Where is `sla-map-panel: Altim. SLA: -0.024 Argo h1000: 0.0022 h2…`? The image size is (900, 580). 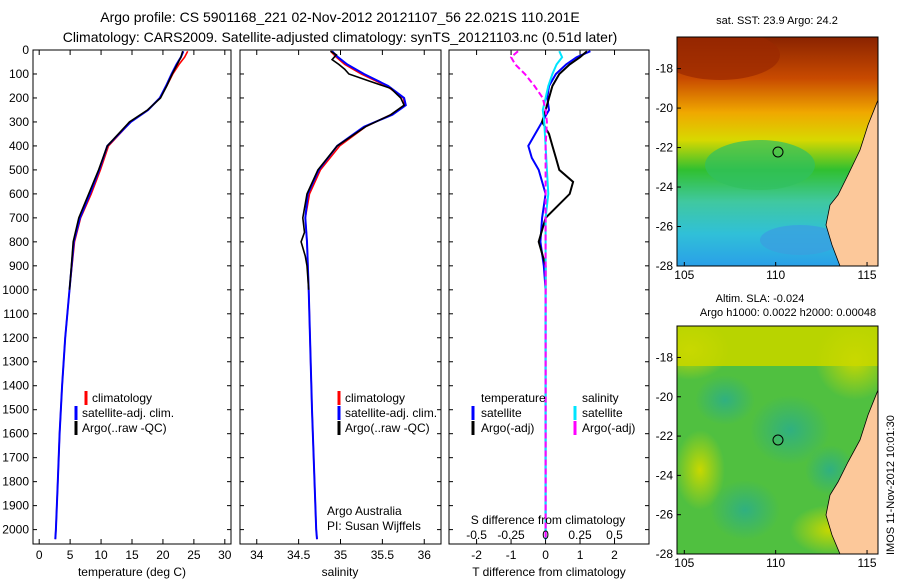
sla-map-panel: Altim. SLA: -0.024 Argo h1000: 0.0022 h2… is located at coordinates (767, 431).